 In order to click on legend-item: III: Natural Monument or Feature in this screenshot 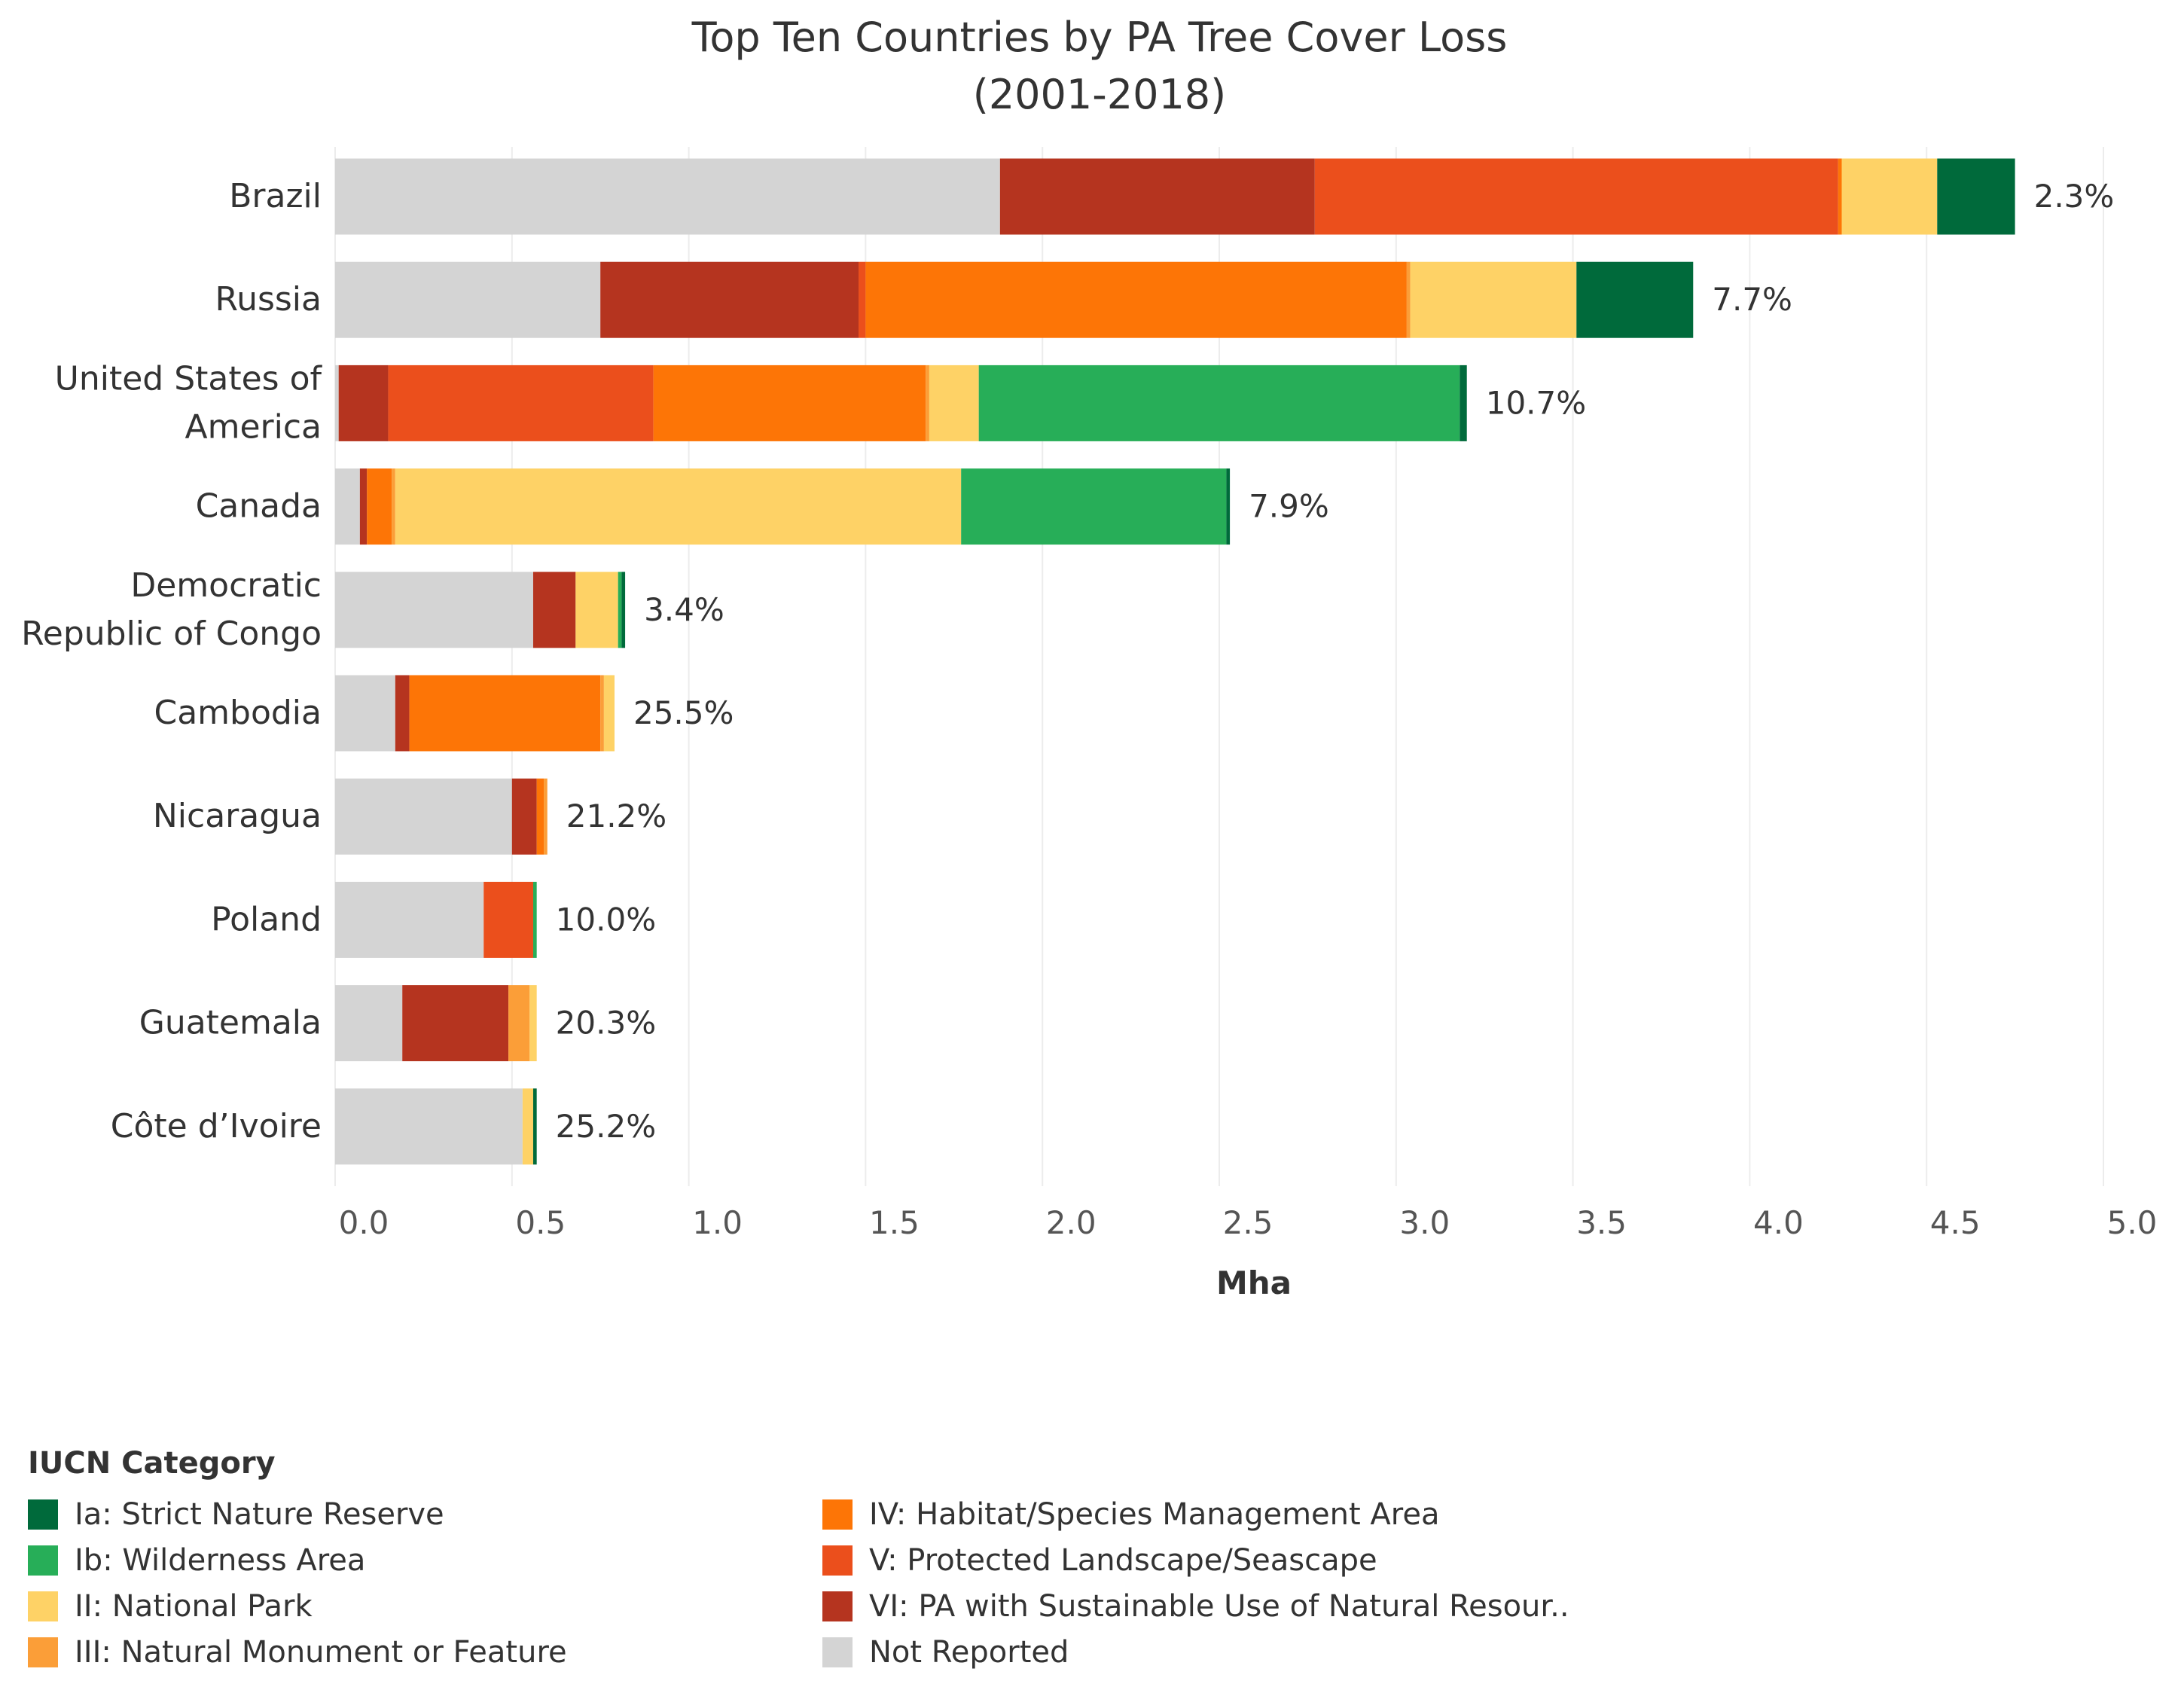, I will do `click(425, 1652)`.